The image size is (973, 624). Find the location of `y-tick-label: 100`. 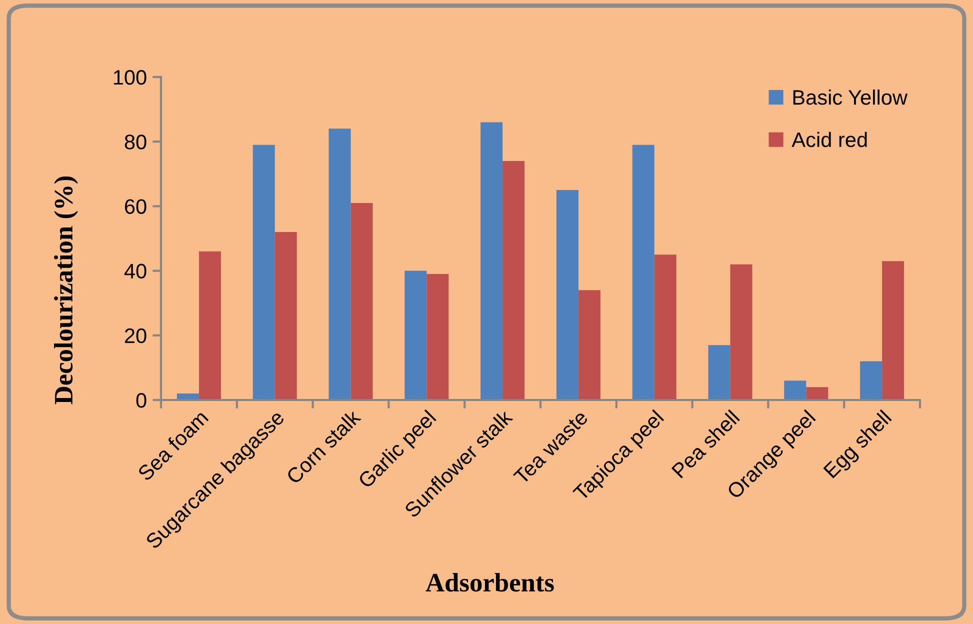

y-tick-label: 100 is located at coordinates (130, 77).